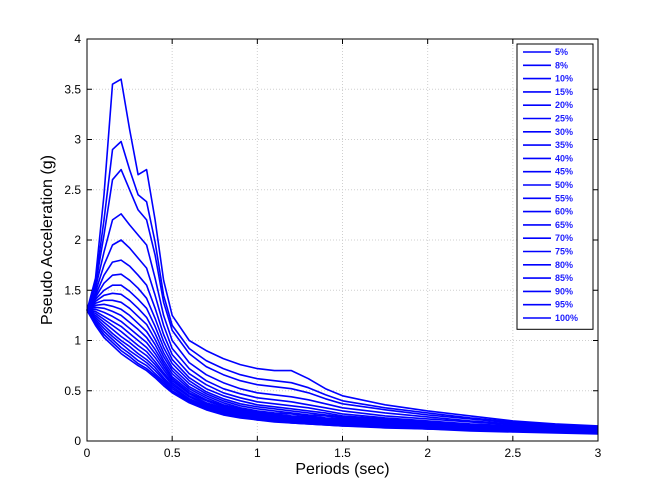 Image resolution: width=660 pixels, height=495 pixels. I want to click on y-tick-label: 0.5, so click(72, 391).